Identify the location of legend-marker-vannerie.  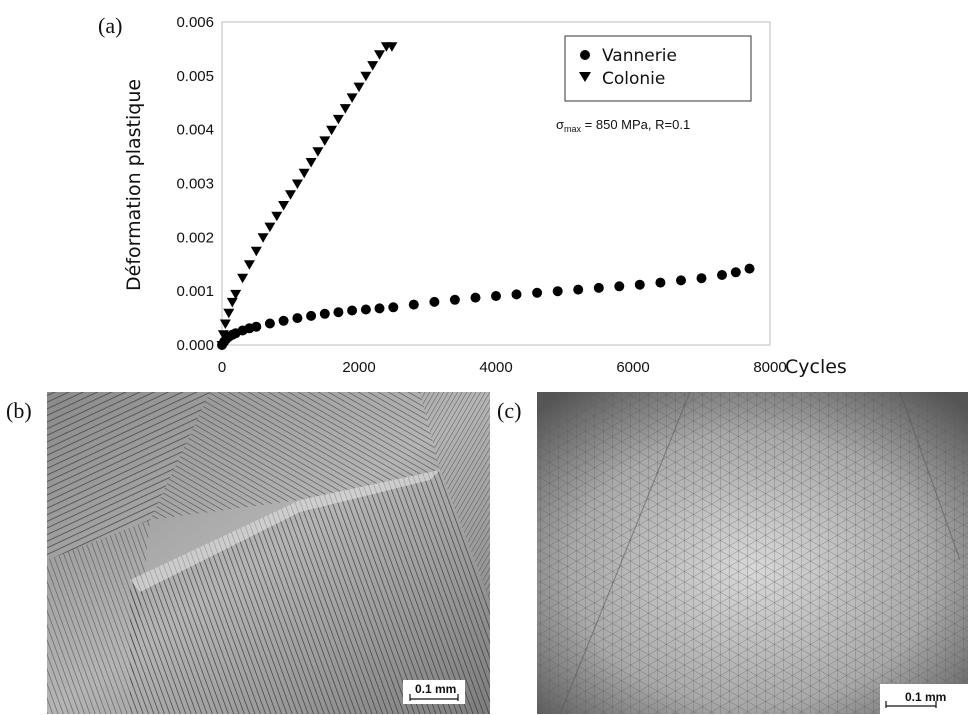
(585, 55).